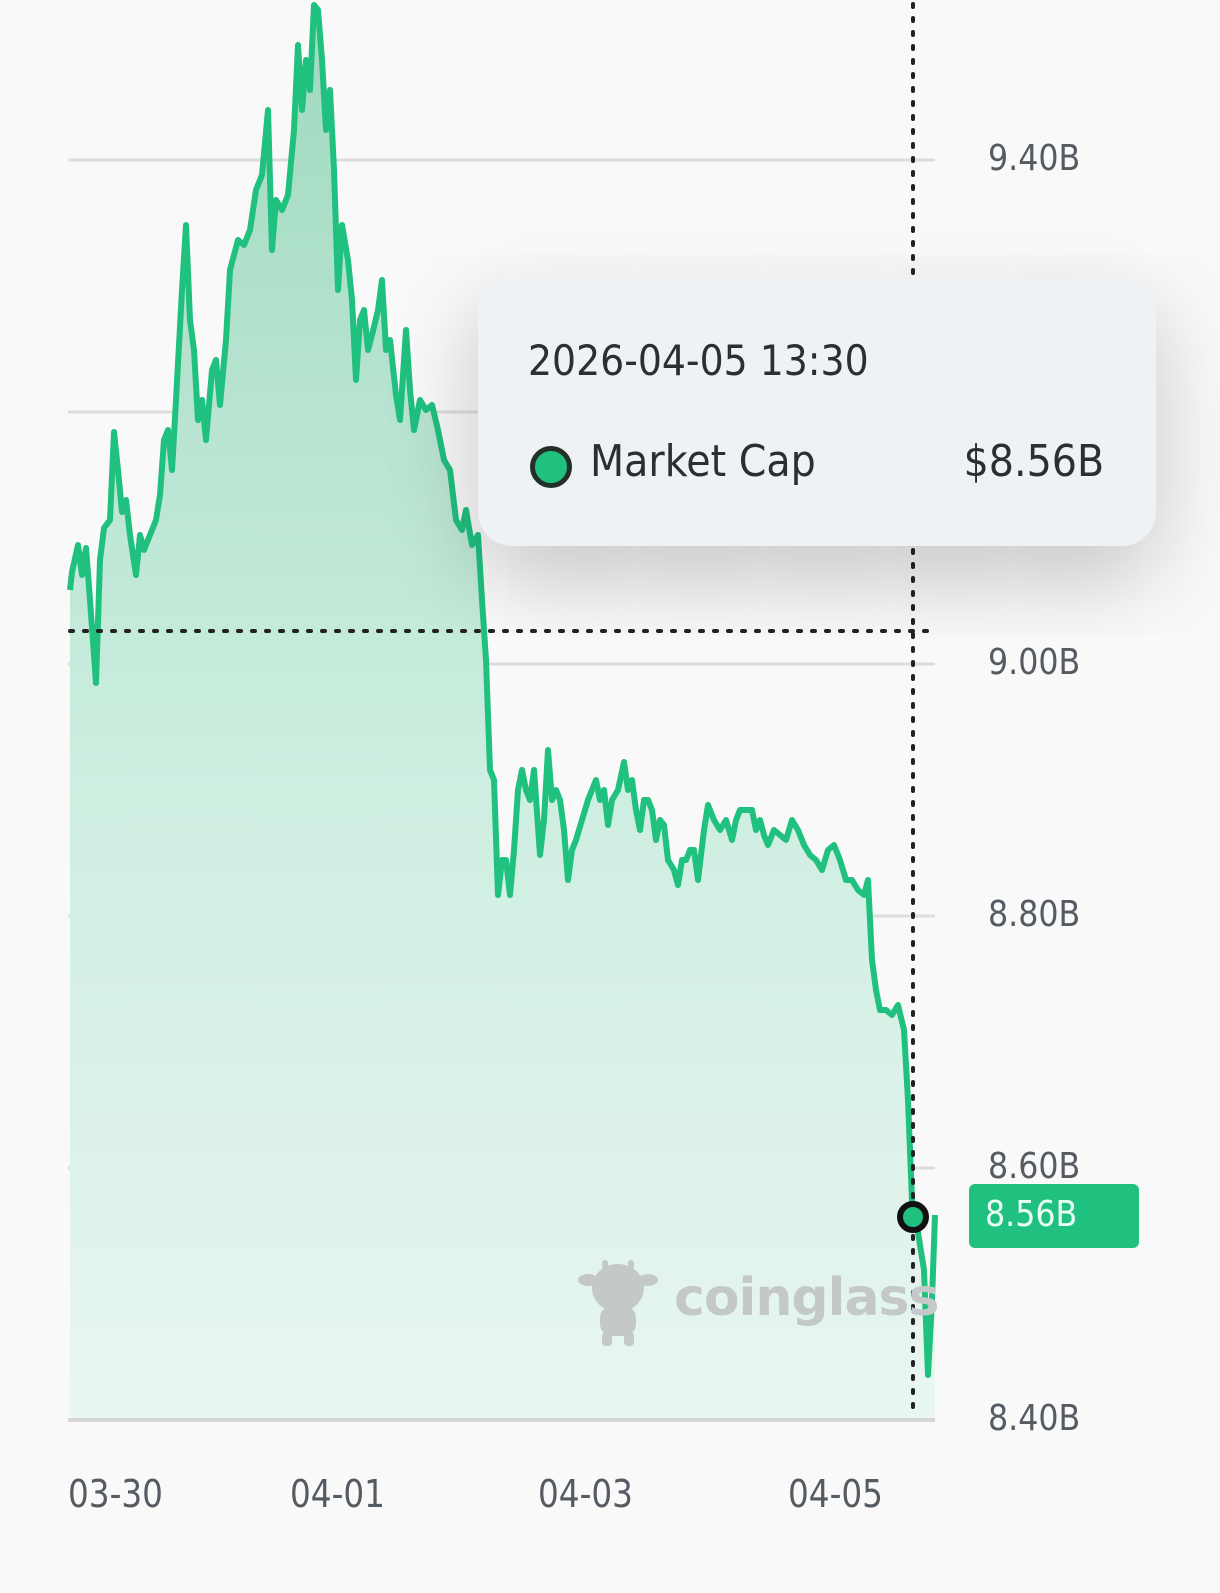 This screenshot has width=1220, height=1593. Describe the element at coordinates (1034, 158) in the screenshot. I see `y-tick-label: 9.40B` at that location.